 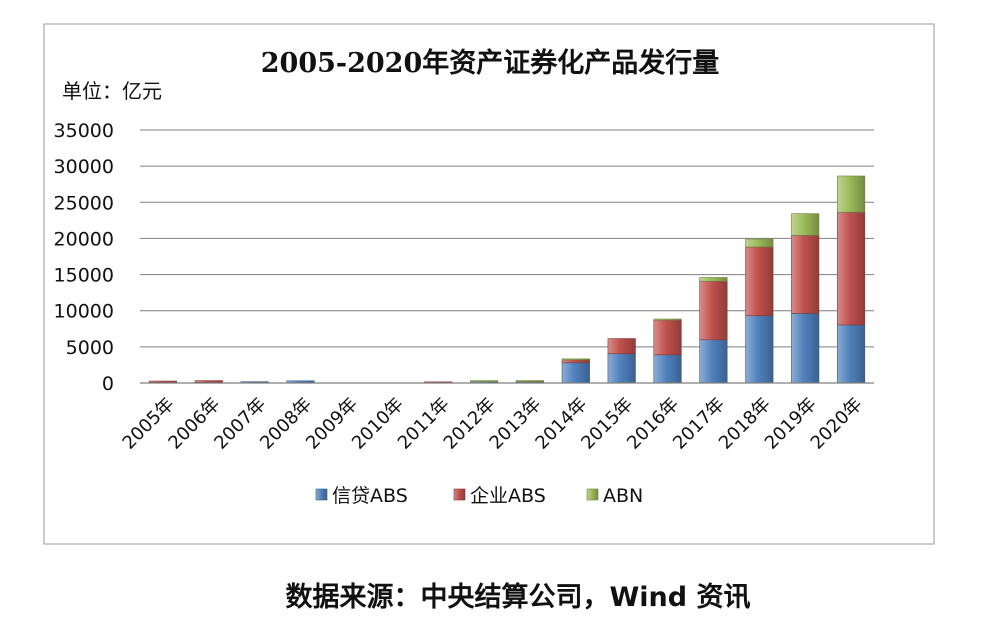 I want to click on y-tick-label: 15000, so click(x=84, y=276).